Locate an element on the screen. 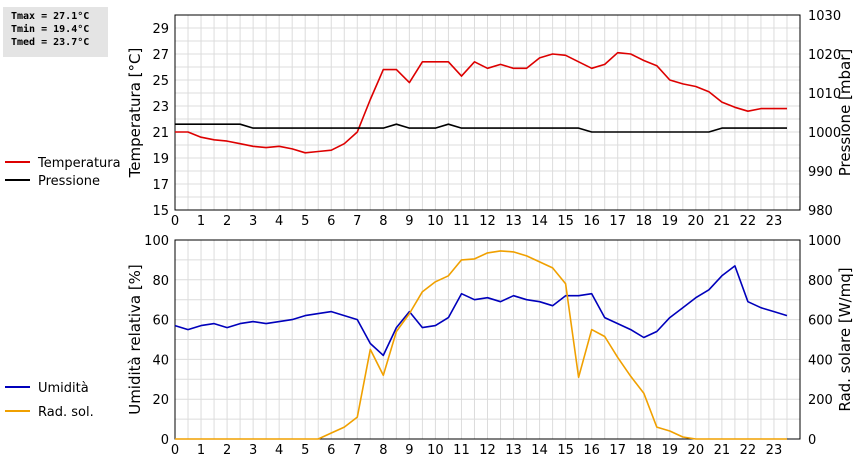 The image size is (860, 460). y-right-tick-label: 1020 is located at coordinates (824, 55).